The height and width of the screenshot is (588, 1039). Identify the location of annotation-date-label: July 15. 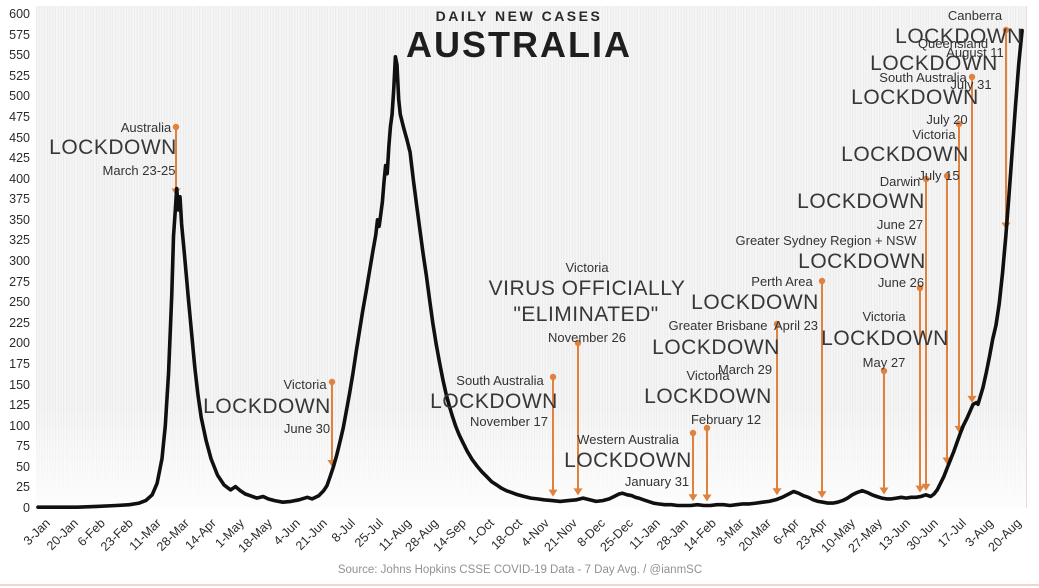
(939, 175).